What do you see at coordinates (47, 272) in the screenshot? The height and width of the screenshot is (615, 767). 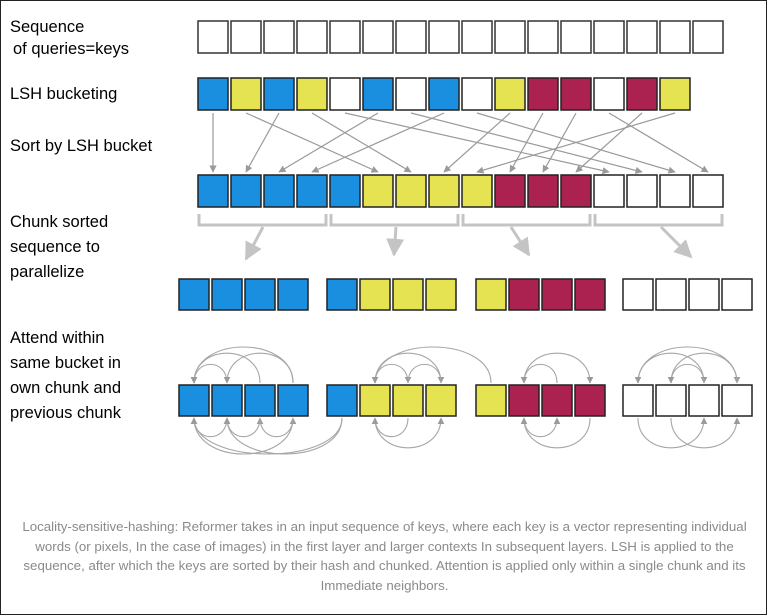 I see `label-parallelize: parallelize` at bounding box center [47, 272].